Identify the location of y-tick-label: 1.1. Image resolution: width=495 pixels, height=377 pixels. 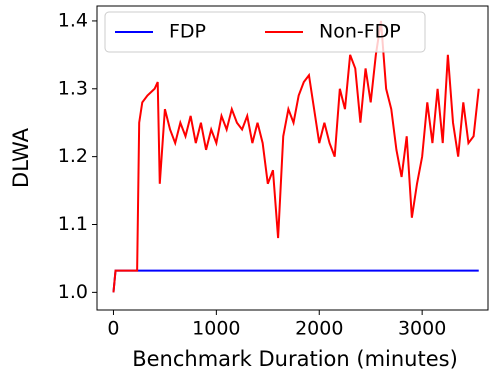
(73, 224).